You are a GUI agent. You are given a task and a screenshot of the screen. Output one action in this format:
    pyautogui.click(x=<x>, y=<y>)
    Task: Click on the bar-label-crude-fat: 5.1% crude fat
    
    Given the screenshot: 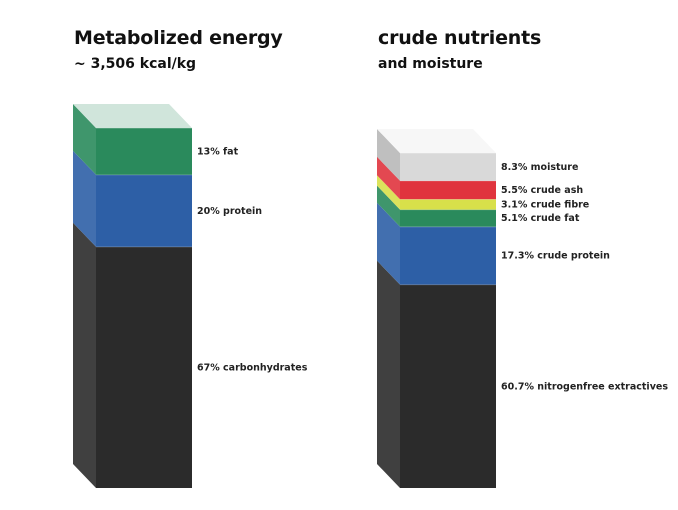 What is the action you would take?
    pyautogui.click(x=540, y=218)
    